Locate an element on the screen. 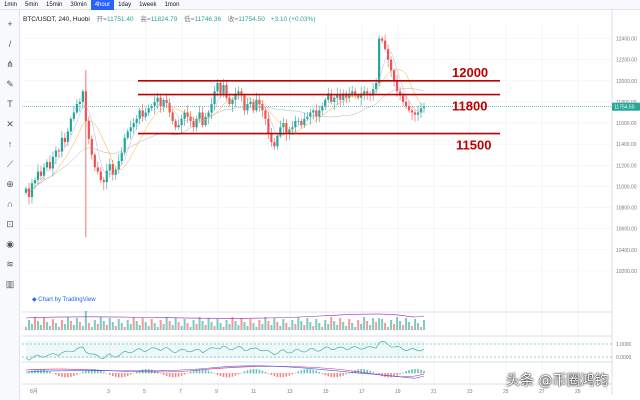 This screenshot has height=400, width=640. zoom-icon: ⊕ is located at coordinates (10, 184).